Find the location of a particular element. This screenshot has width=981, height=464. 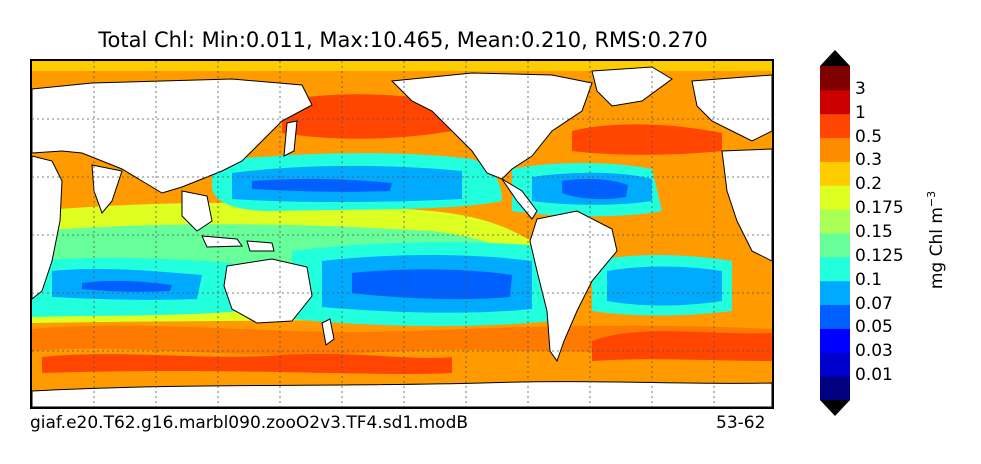

units-label: mg Chl m−3 is located at coordinates (936, 240).